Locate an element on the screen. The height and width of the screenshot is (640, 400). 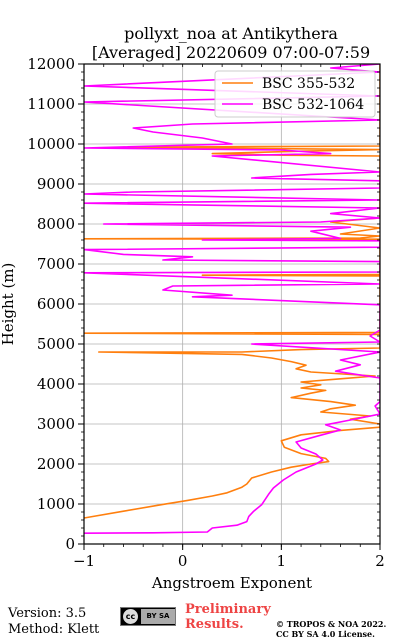
y-tick-label: 8000 is located at coordinates (56, 224).